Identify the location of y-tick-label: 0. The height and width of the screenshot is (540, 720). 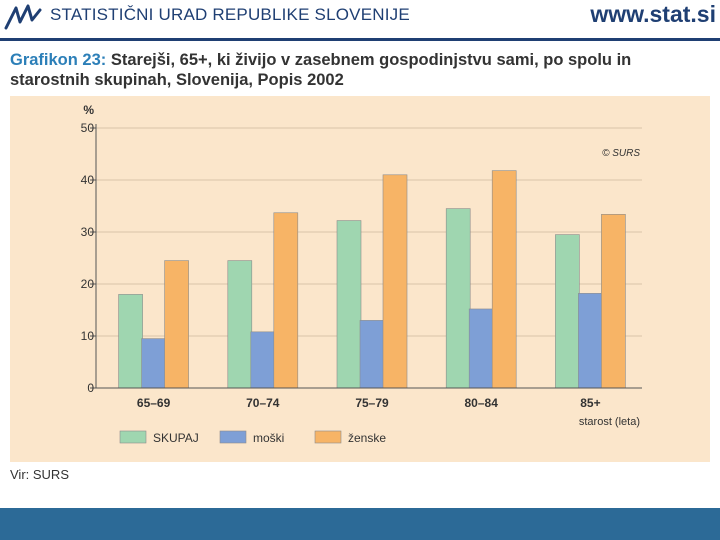
(90, 388).